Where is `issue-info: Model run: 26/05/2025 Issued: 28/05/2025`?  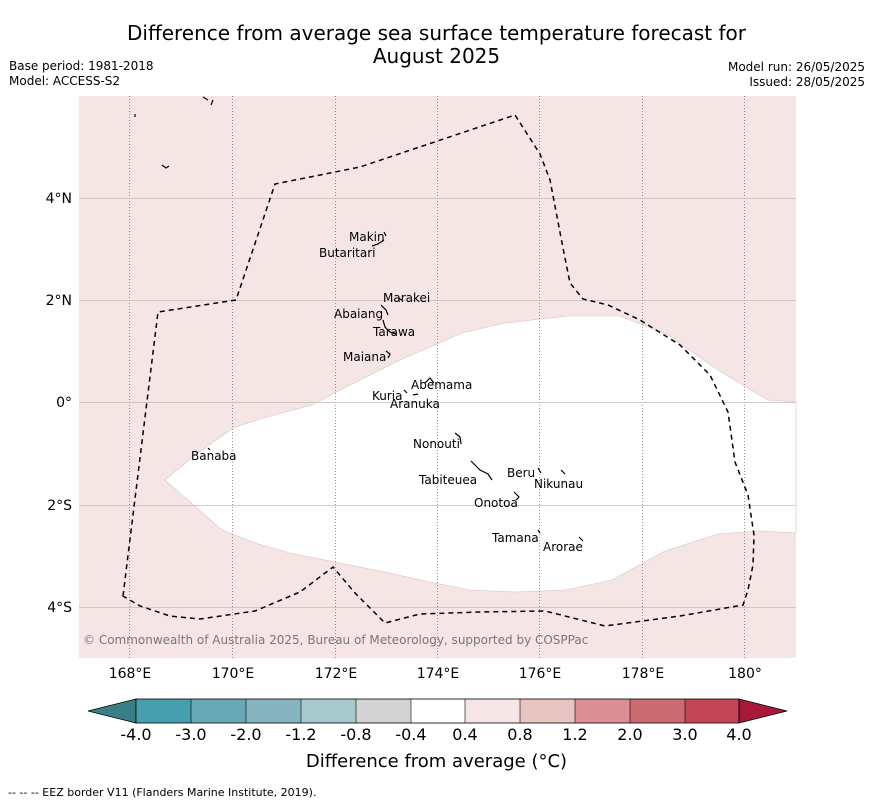
issue-info: Model run: 26/05/2025 Issued: 28/05/2025 is located at coordinates (796, 75).